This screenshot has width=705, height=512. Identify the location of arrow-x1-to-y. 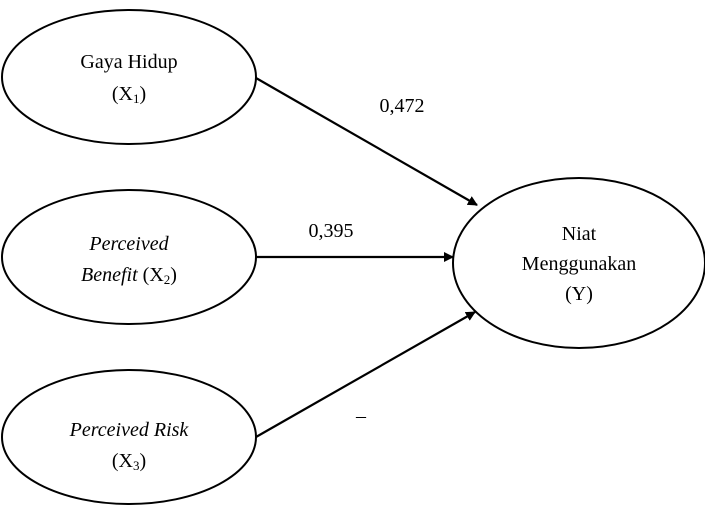
(366, 141).